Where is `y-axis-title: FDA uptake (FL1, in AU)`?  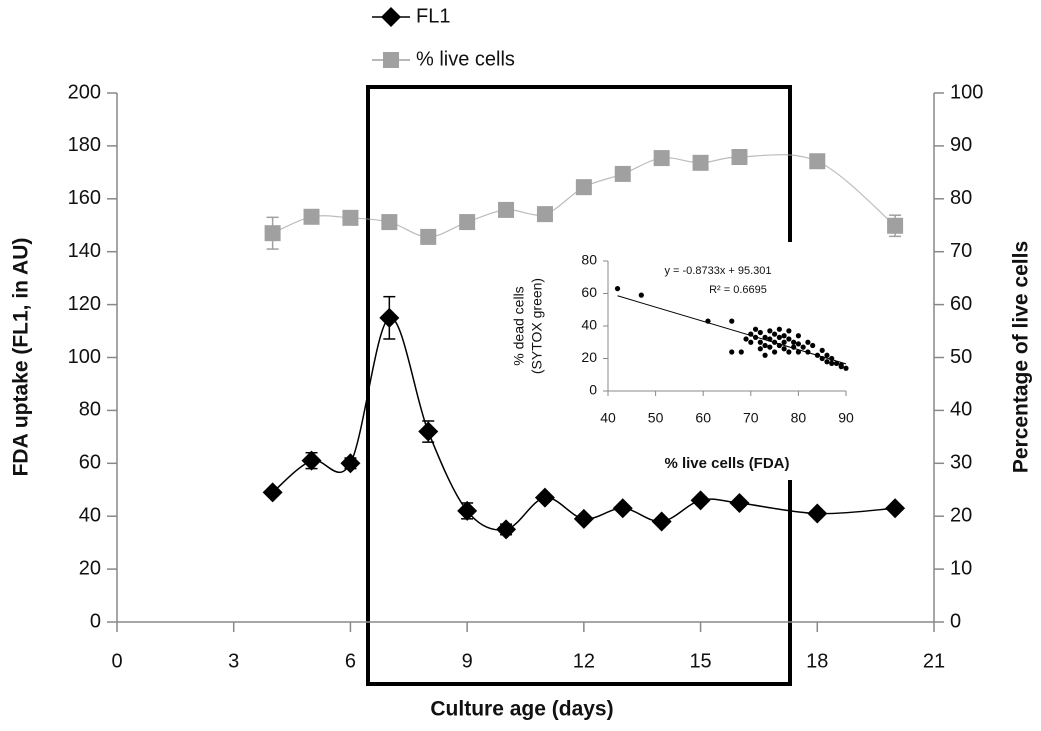
y-axis-title: FDA uptake (FL1, in AU) is located at coordinates (21, 357).